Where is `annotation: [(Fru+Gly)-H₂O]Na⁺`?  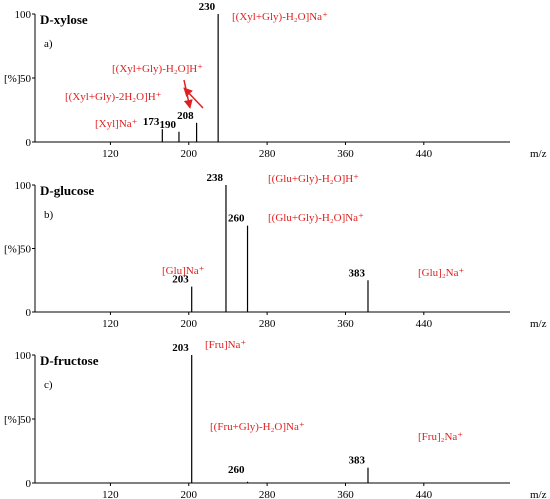 annotation: [(Fru+Gly)-H₂O]Na⁺ is located at coordinates (257, 427).